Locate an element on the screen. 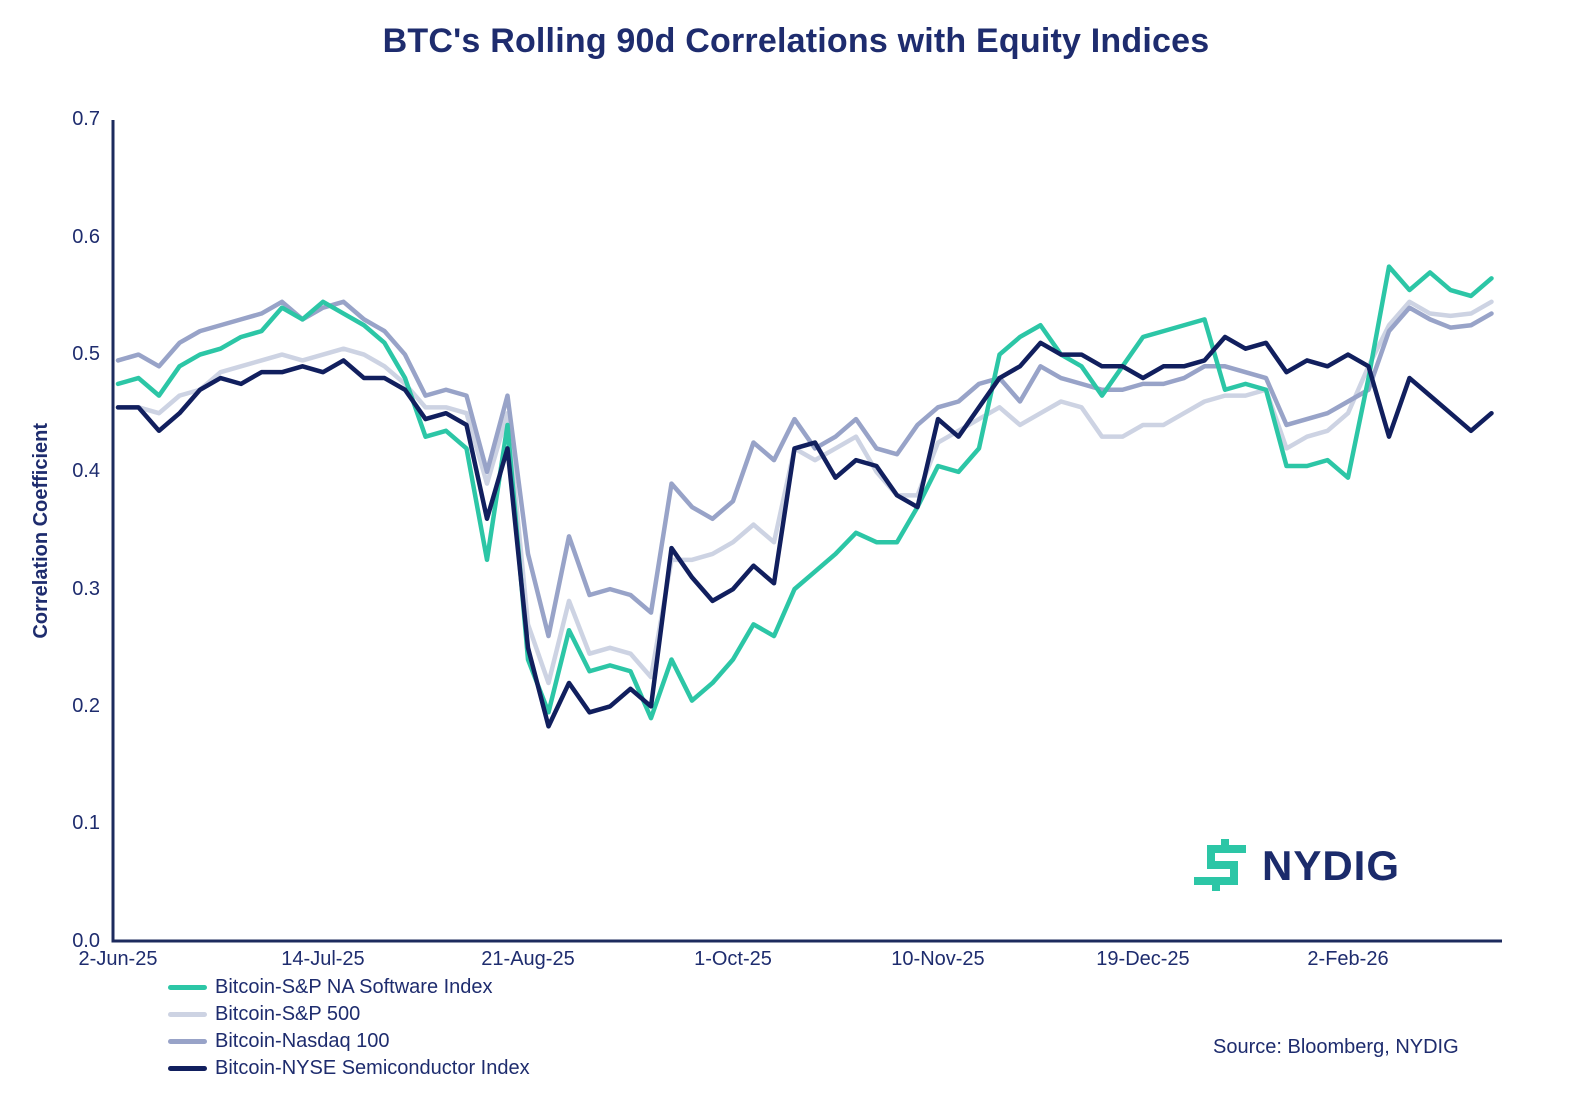  y-tick-0.0: 0.0 is located at coordinates (86, 941).